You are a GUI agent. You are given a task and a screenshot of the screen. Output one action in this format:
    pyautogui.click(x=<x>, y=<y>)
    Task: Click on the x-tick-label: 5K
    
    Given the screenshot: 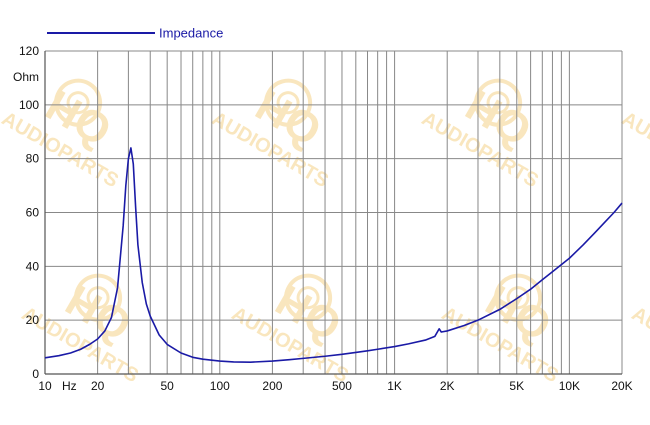 What is the action you would take?
    pyautogui.click(x=516, y=386)
    